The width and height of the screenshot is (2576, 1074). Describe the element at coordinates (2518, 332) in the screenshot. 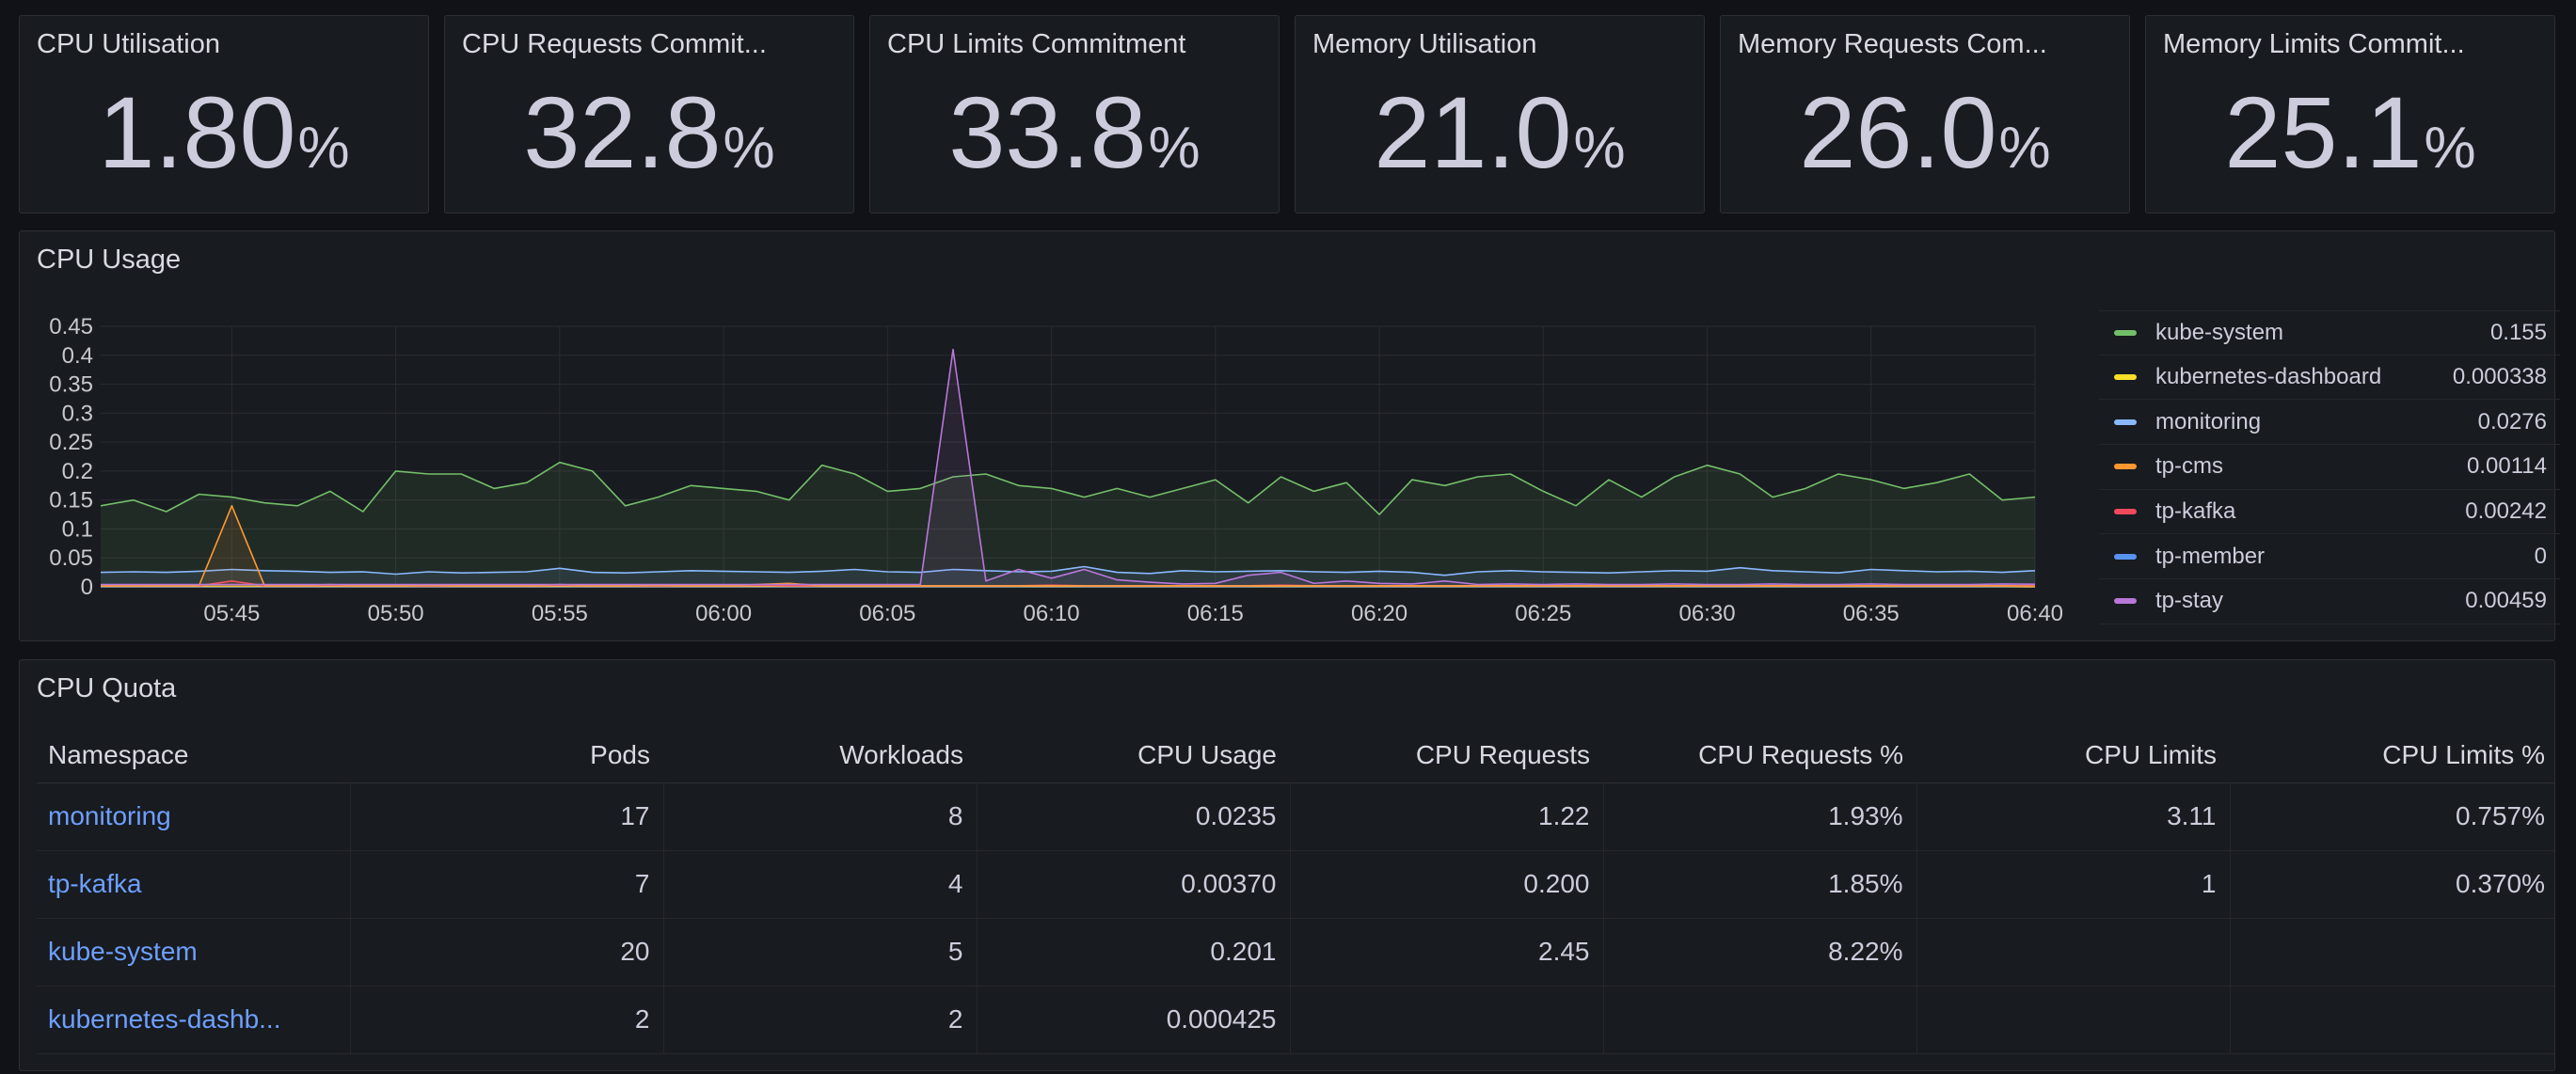

I see `legend-value: 0.155` at that location.